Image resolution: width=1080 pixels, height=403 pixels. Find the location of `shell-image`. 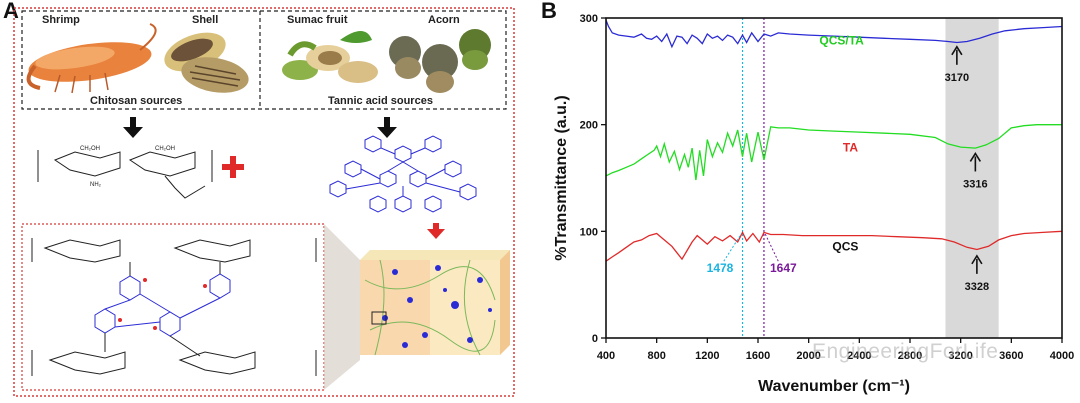

shell-image is located at coordinates (206, 62).